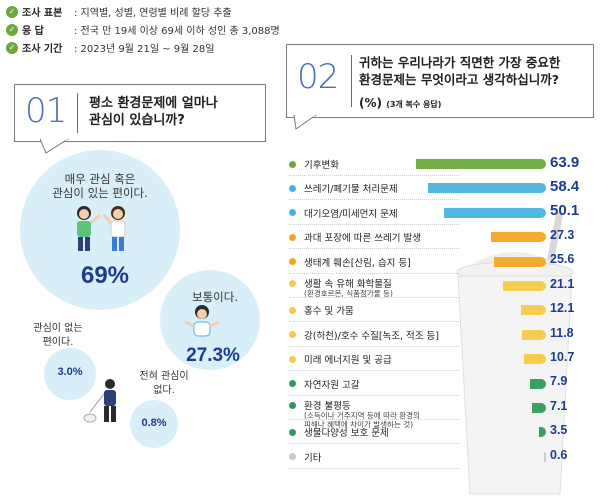 This screenshot has width=600, height=504. I want to click on tick-label: 대기오염/미세먼지 문제, so click(343, 213).